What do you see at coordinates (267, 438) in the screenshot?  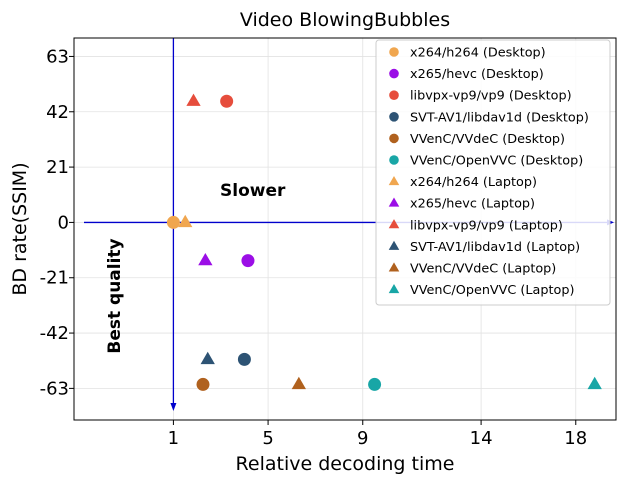 I see `x-tick-label: 5` at bounding box center [267, 438].